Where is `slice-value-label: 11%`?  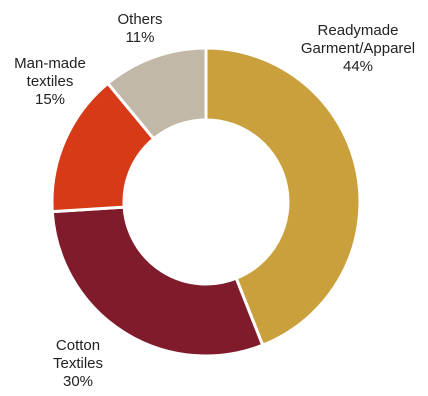
slice-value-label: 11% is located at coordinates (140, 37).